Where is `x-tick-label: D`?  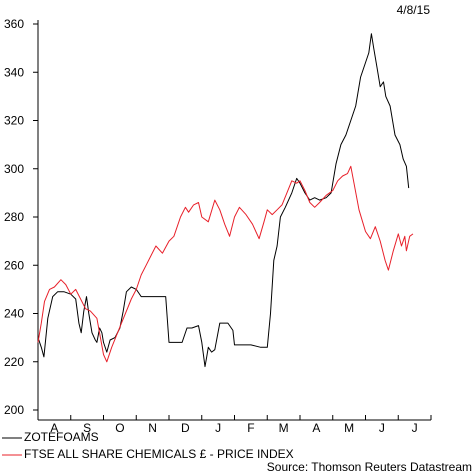 x-tick-label: D is located at coordinates (185, 428).